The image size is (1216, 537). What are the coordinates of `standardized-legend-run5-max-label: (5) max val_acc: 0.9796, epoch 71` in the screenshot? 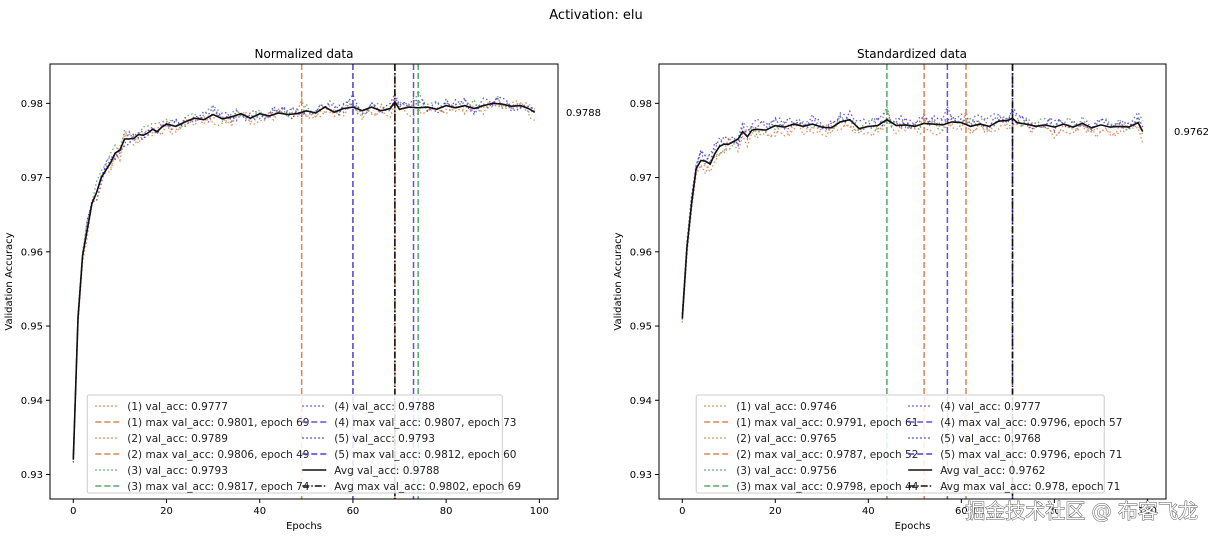 It's located at (1031, 455).